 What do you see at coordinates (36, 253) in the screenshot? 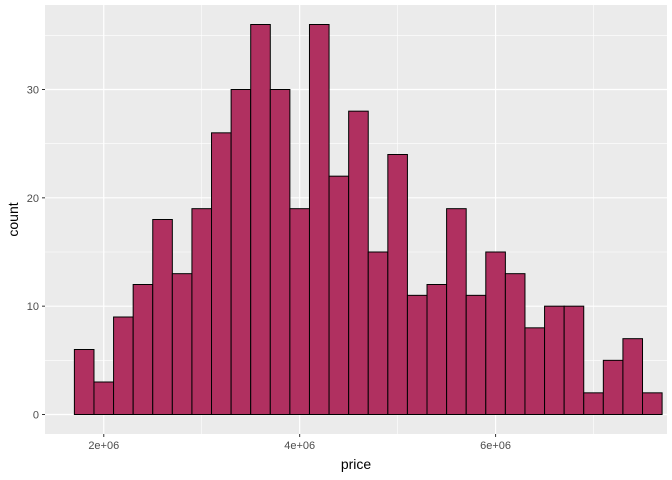
I see `y-axis-ticks: 0 10 20 30` at bounding box center [36, 253].